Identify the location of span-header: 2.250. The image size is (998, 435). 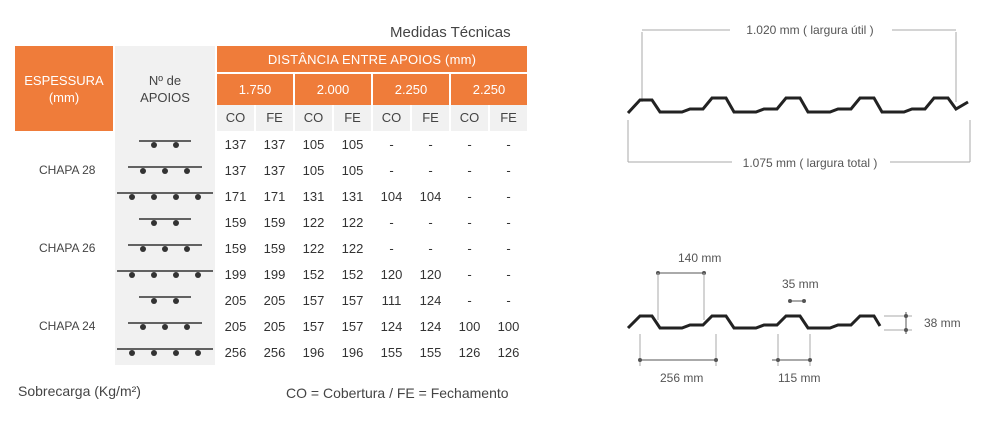
(489, 88).